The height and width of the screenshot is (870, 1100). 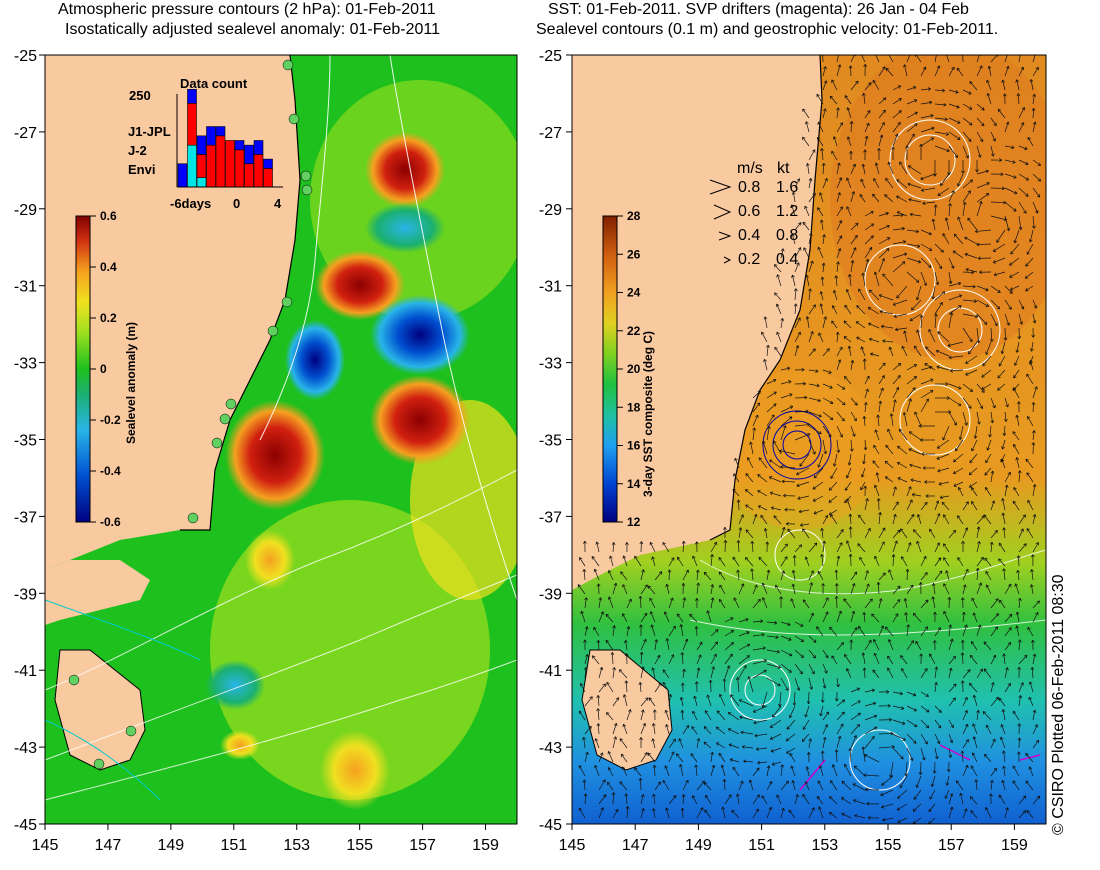 I want to click on legend-j2: J-2, so click(x=137, y=150).